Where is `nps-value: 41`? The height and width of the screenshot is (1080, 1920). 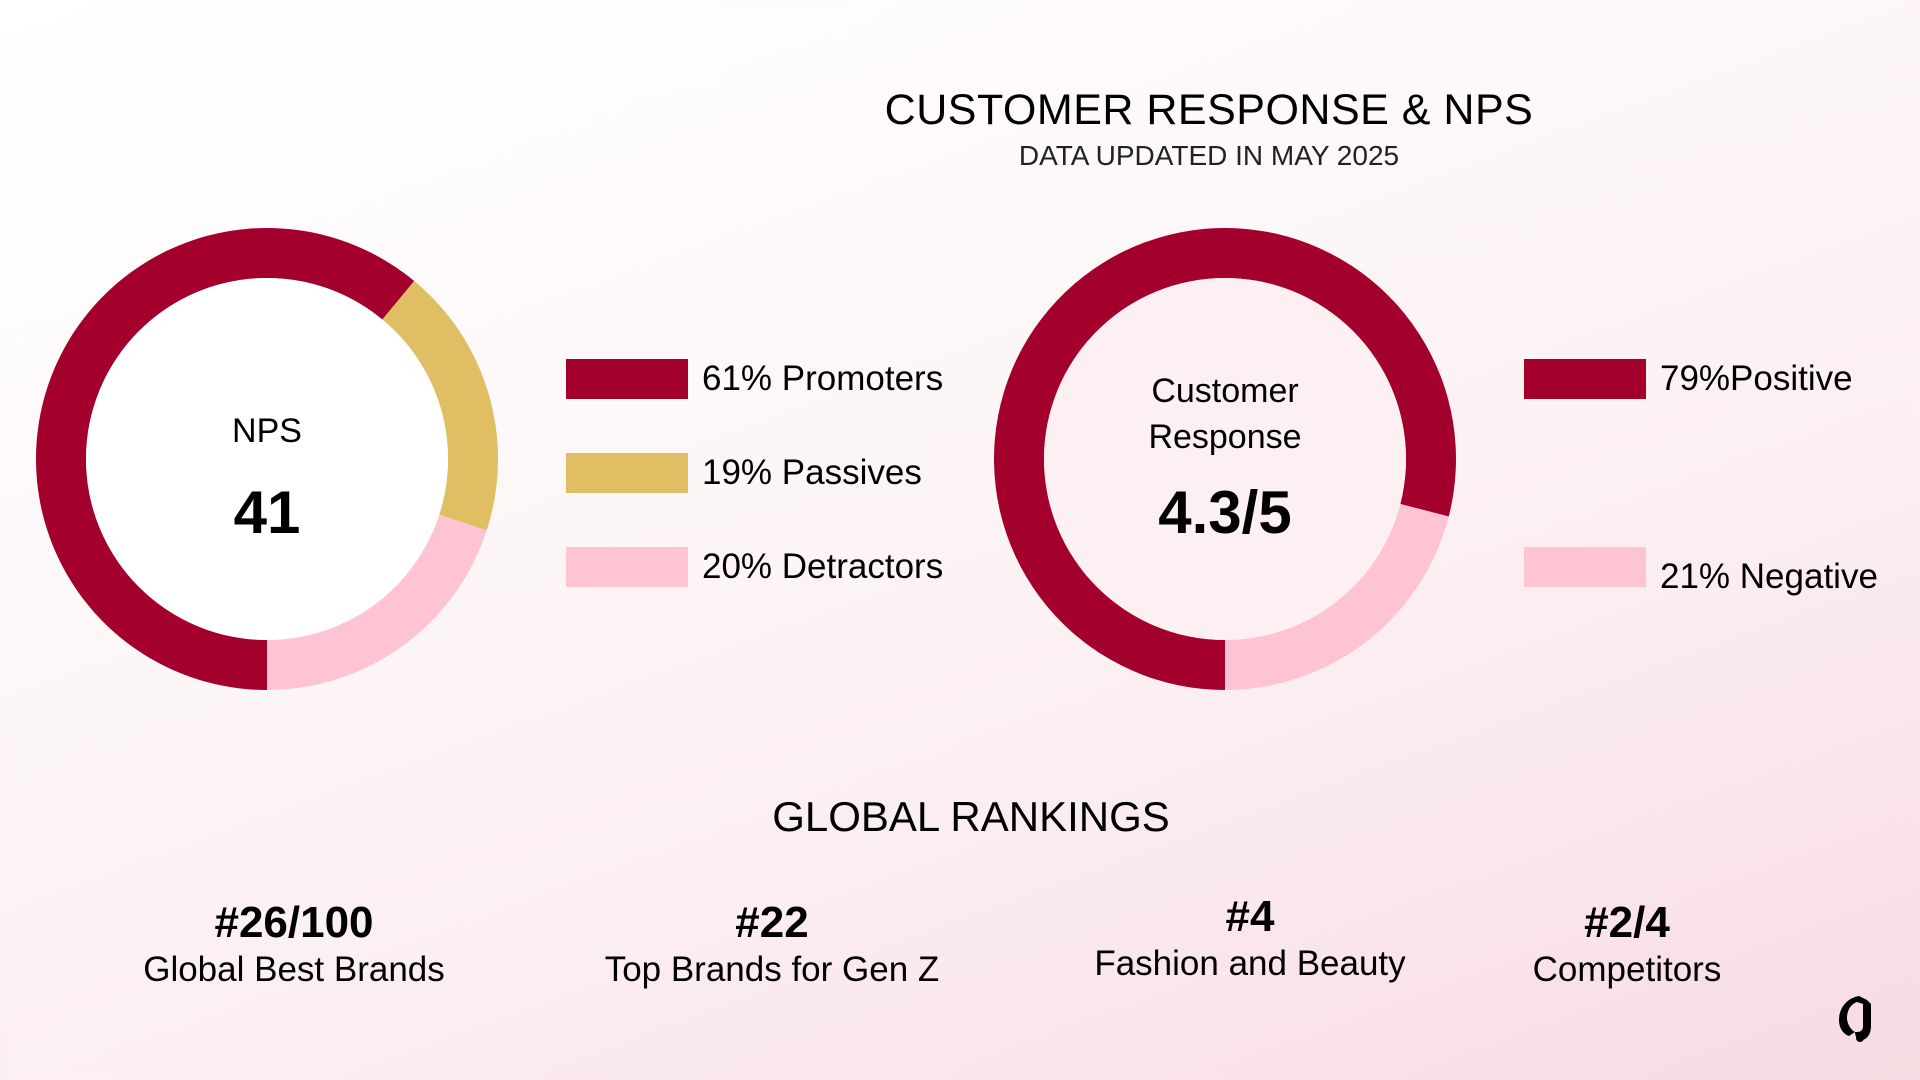 nps-value: 41 is located at coordinates (267, 512).